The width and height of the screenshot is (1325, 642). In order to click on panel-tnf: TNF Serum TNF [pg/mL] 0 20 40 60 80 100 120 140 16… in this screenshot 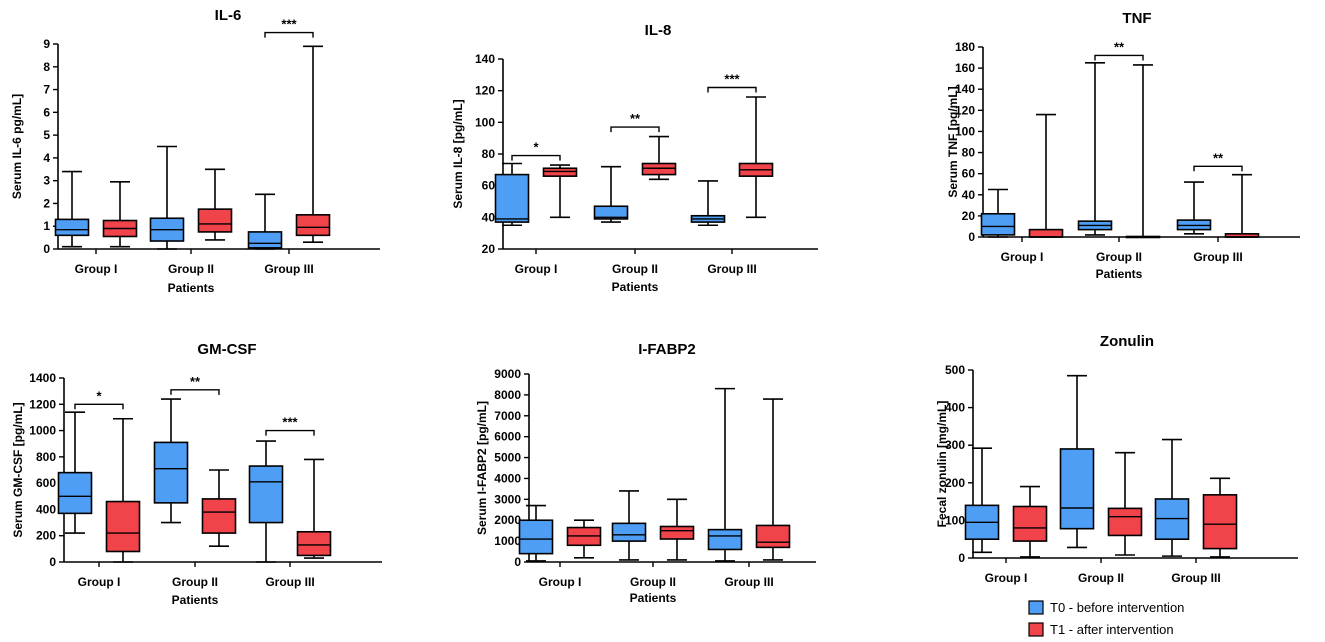, I will do `click(1123, 145)`.